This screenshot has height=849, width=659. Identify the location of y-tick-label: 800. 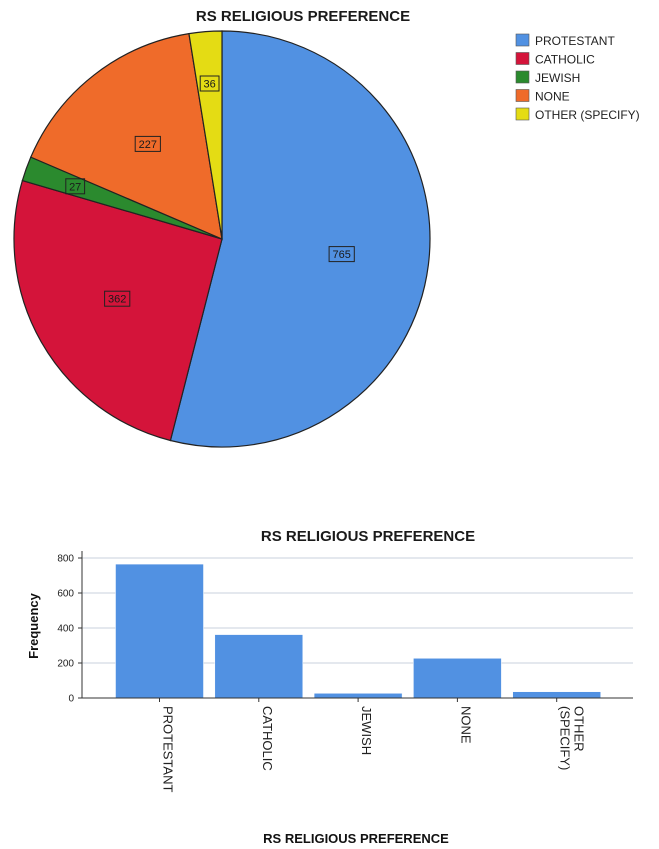
(65, 559).